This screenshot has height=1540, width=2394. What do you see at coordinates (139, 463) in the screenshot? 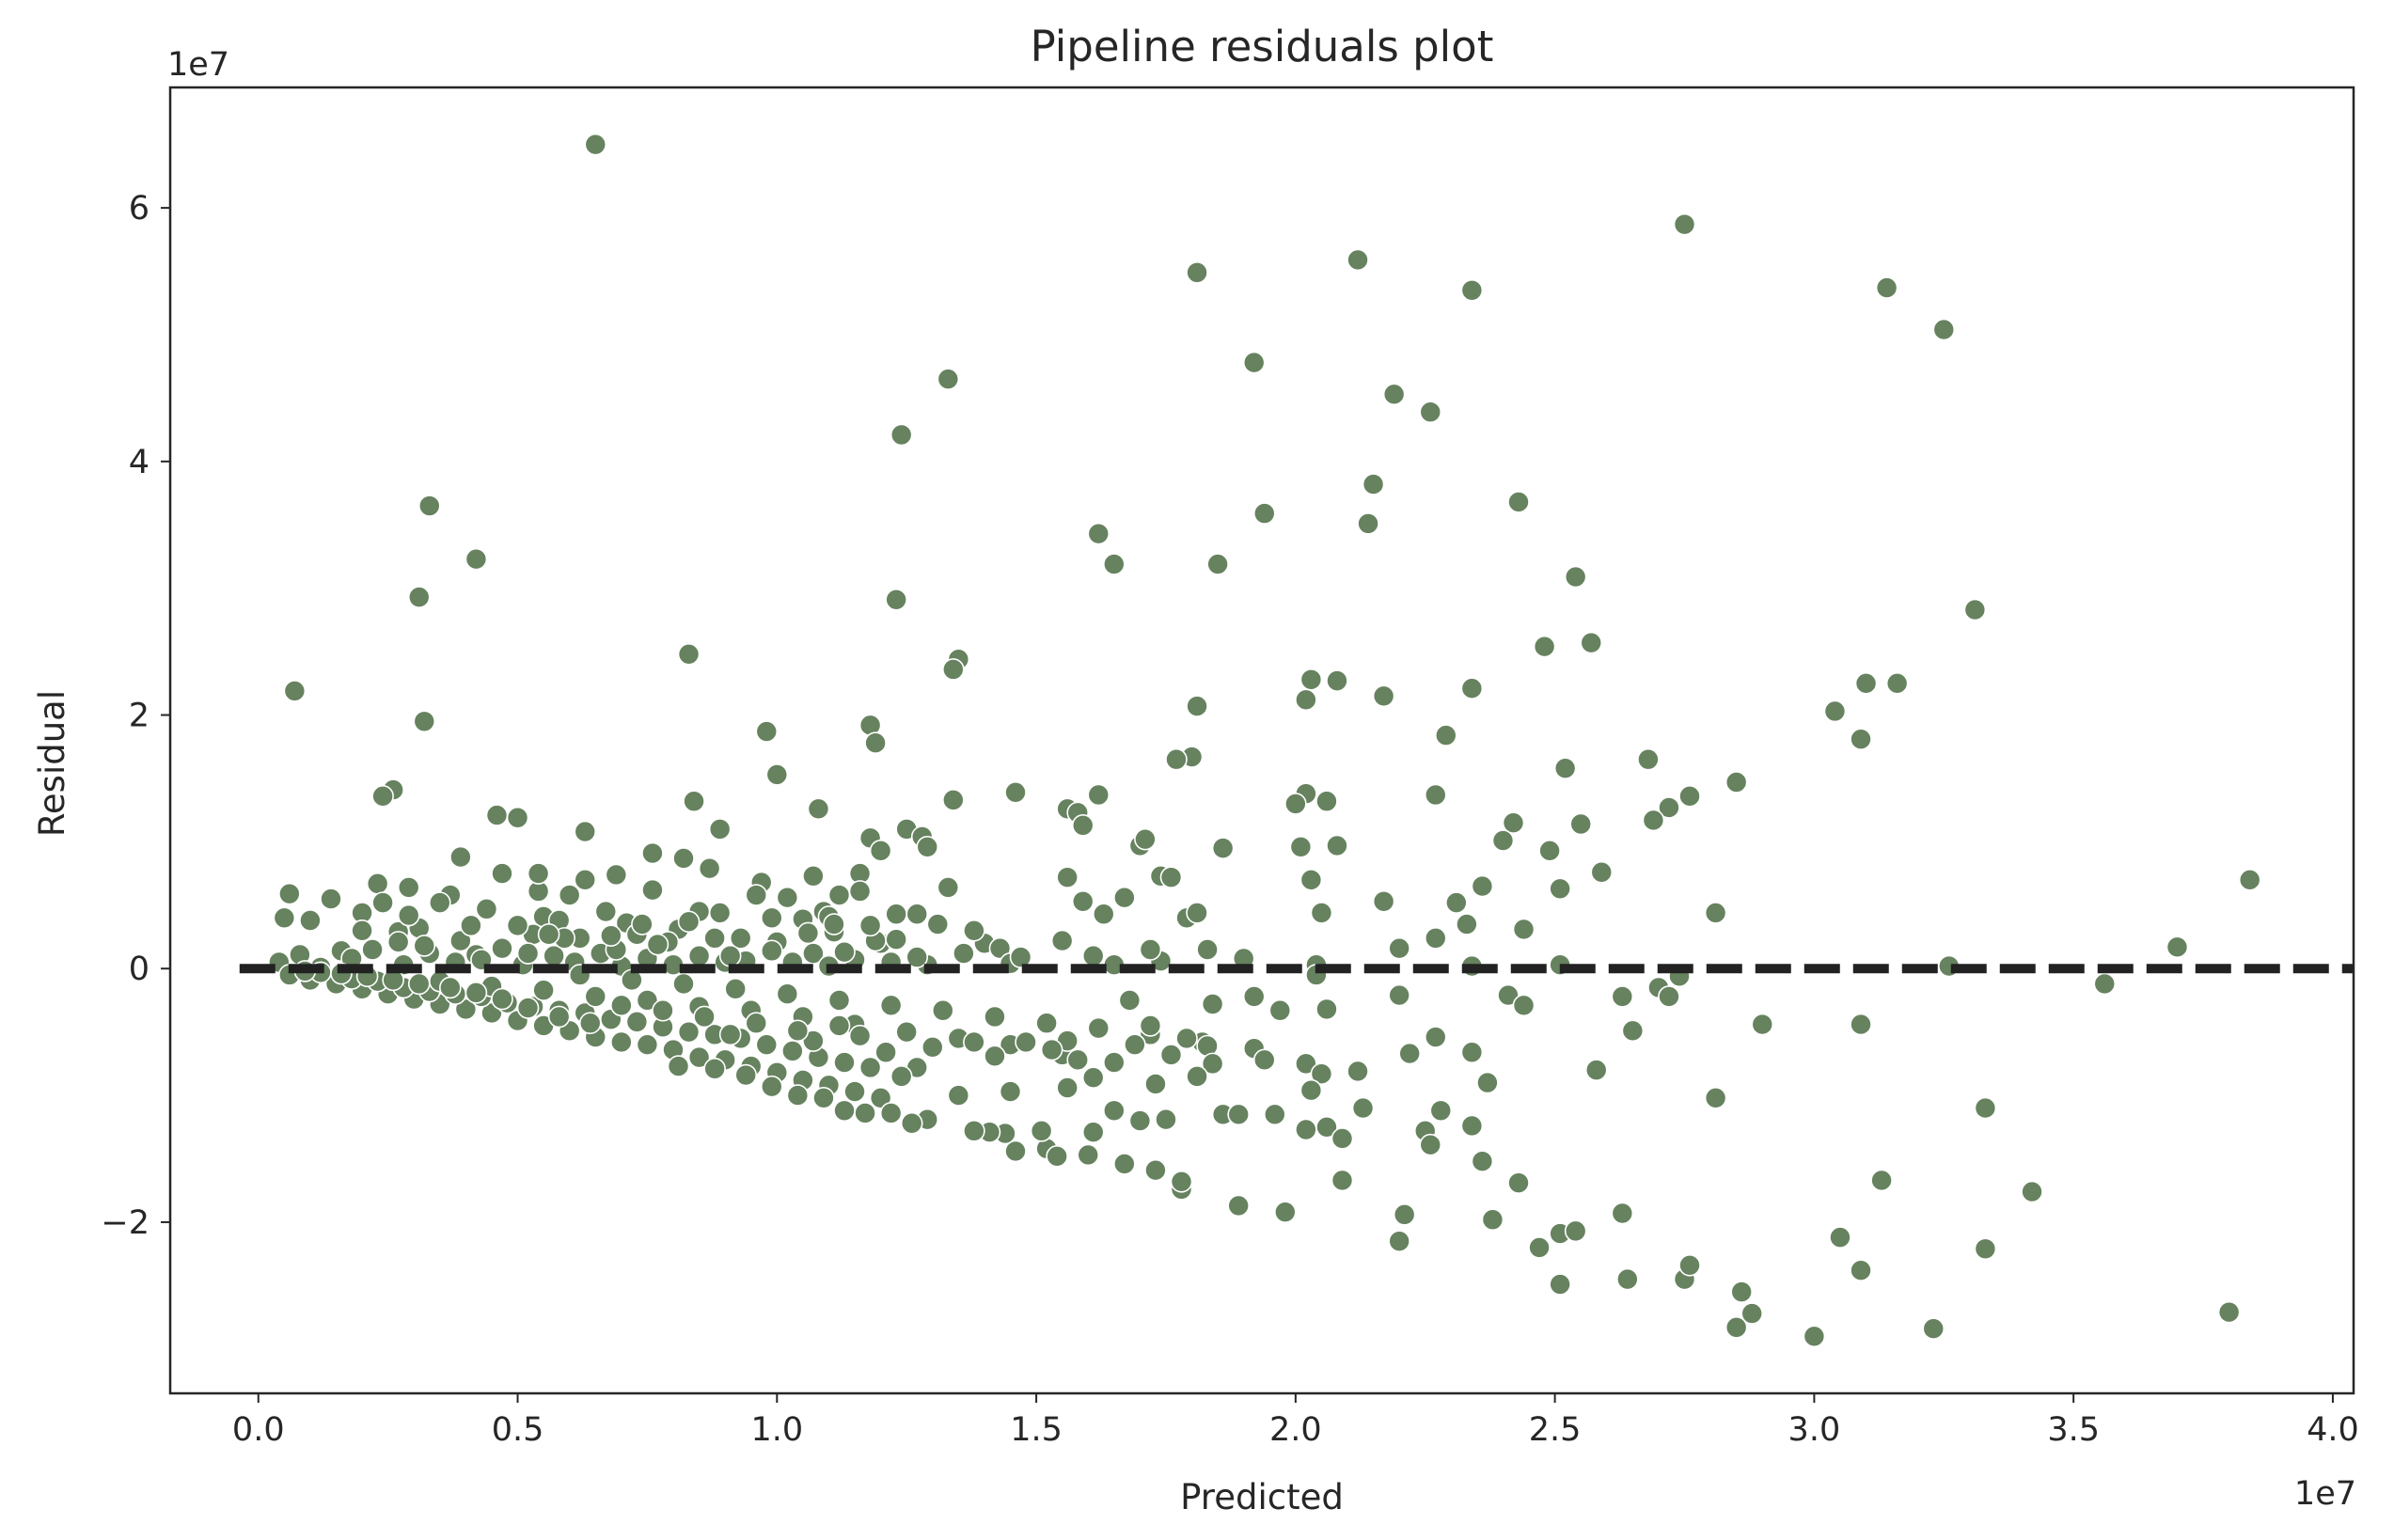
I see `y-tick-label: 4` at bounding box center [139, 463].